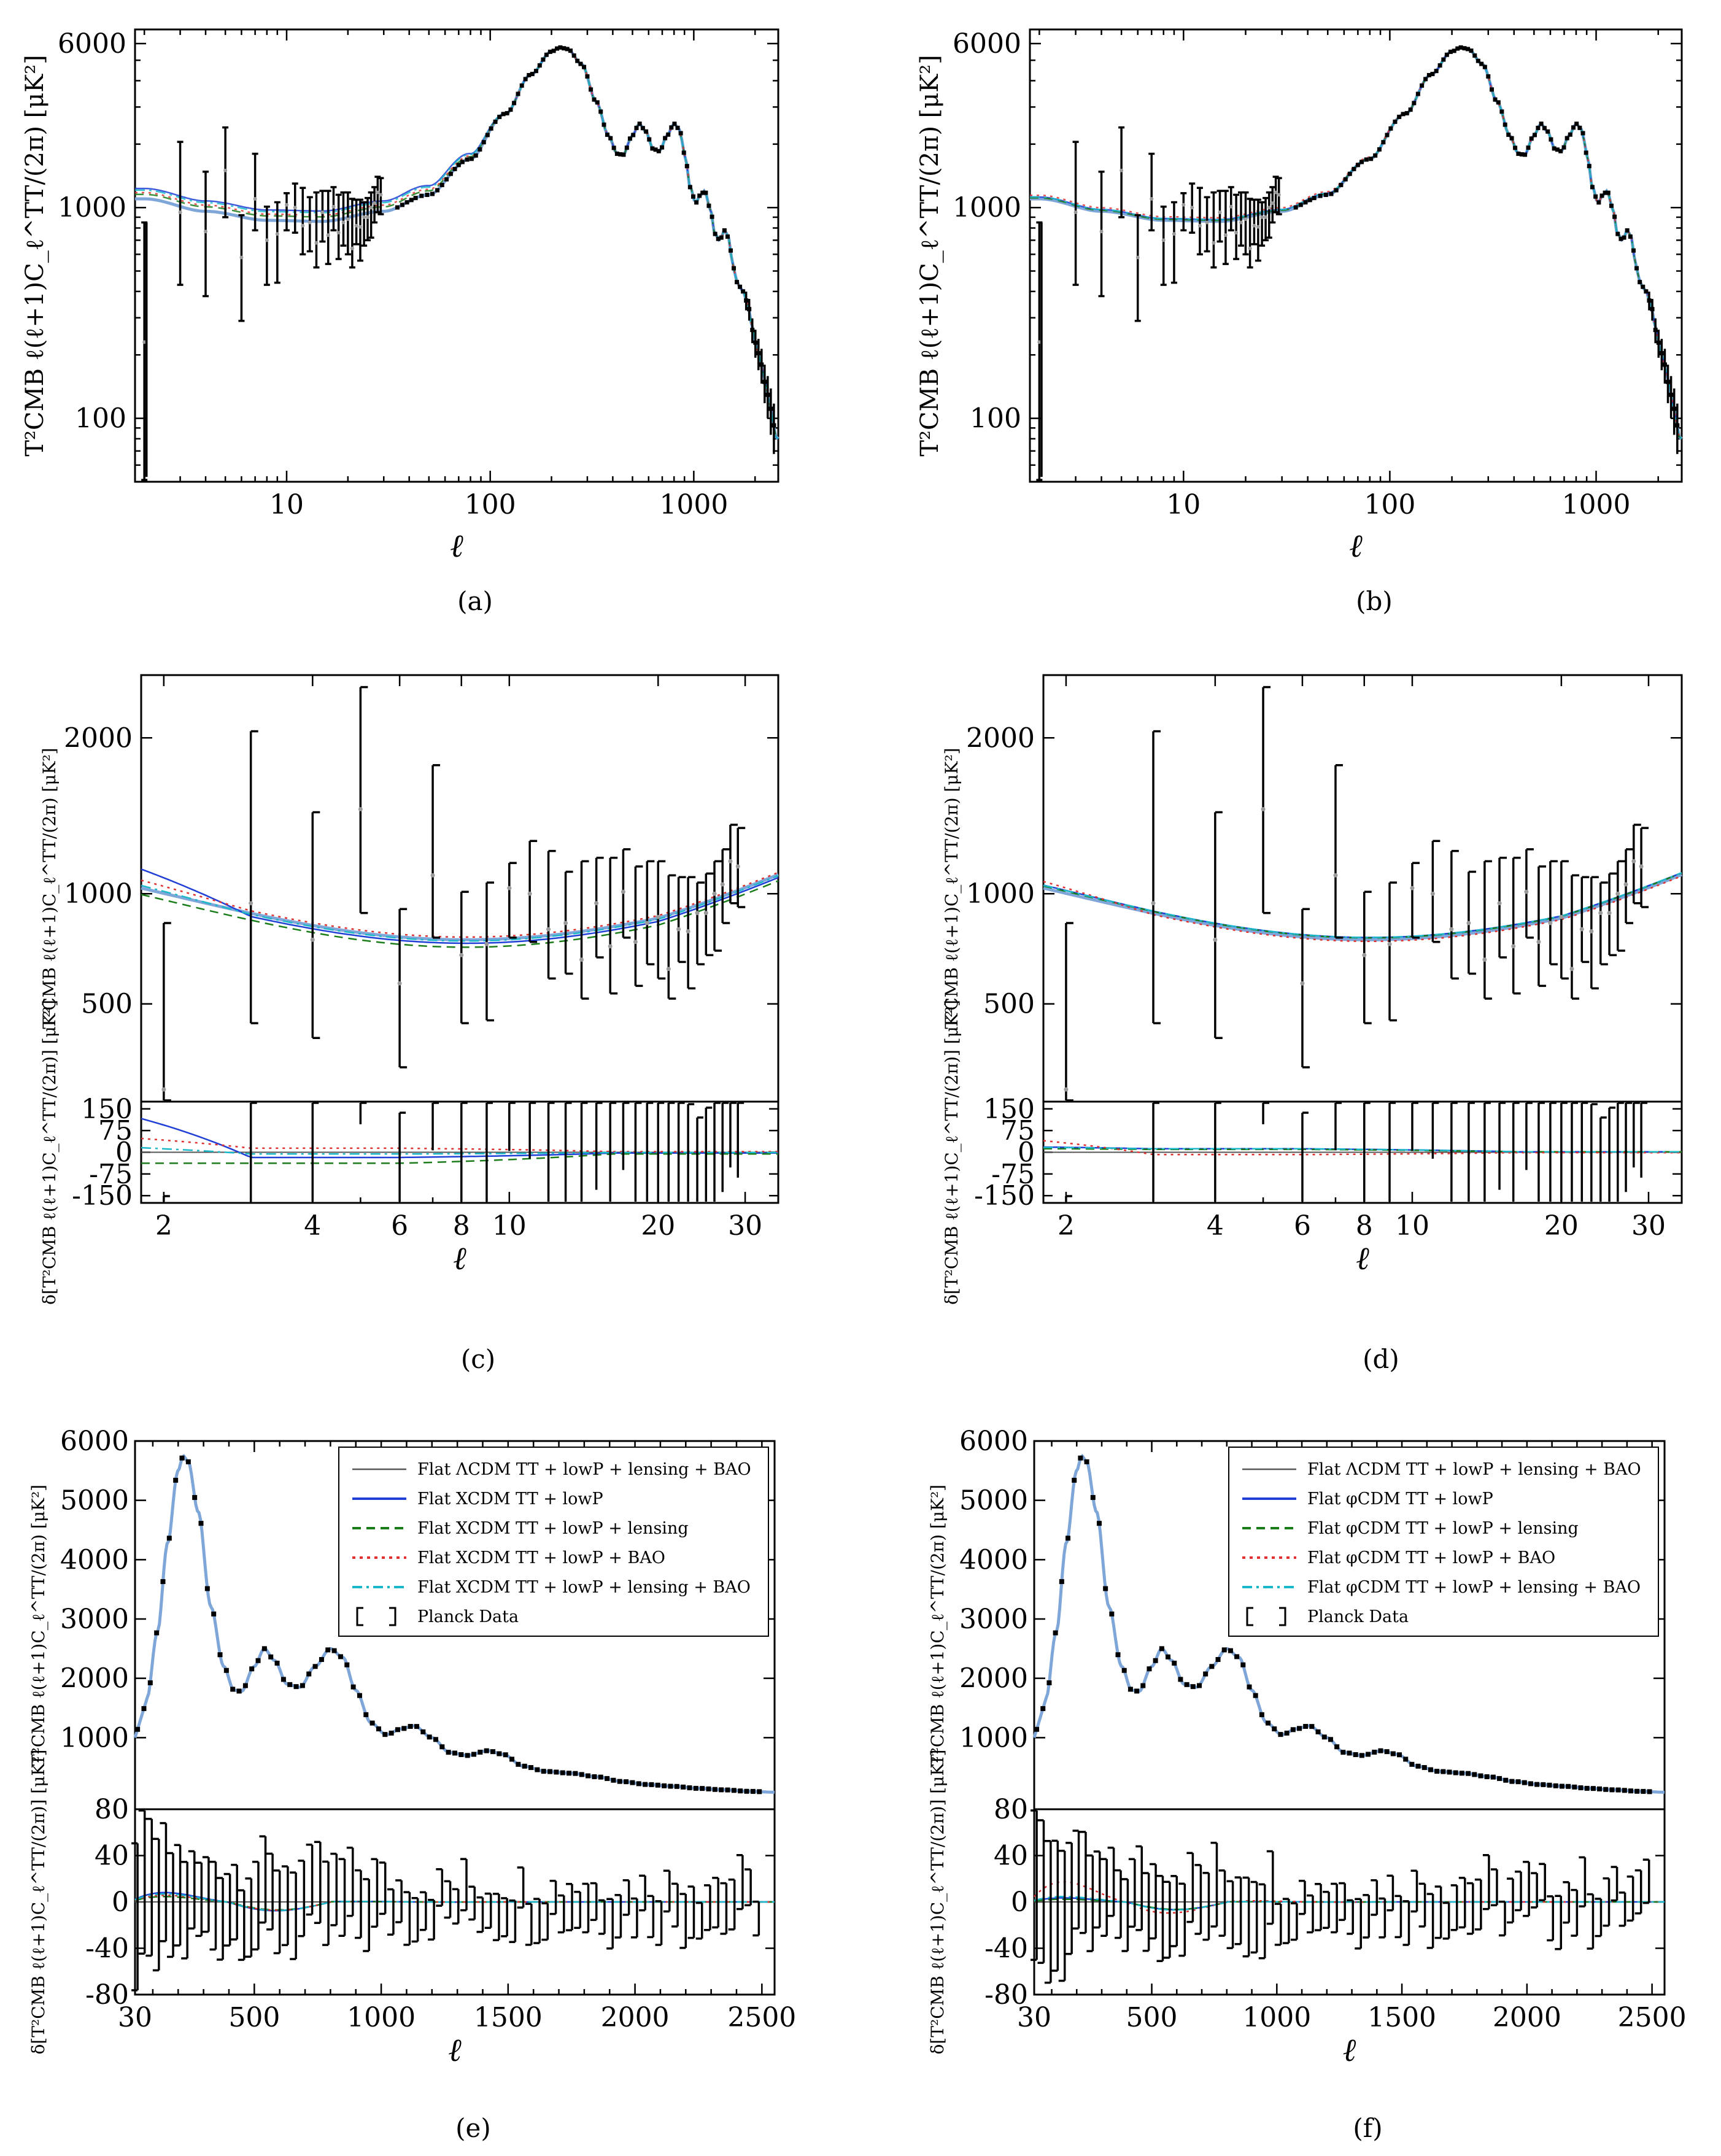  What do you see at coordinates (1474, 1587) in the screenshot?
I see `legend-label: Flat φCDM TT + lowP + lensing + BAO` at bounding box center [1474, 1587].